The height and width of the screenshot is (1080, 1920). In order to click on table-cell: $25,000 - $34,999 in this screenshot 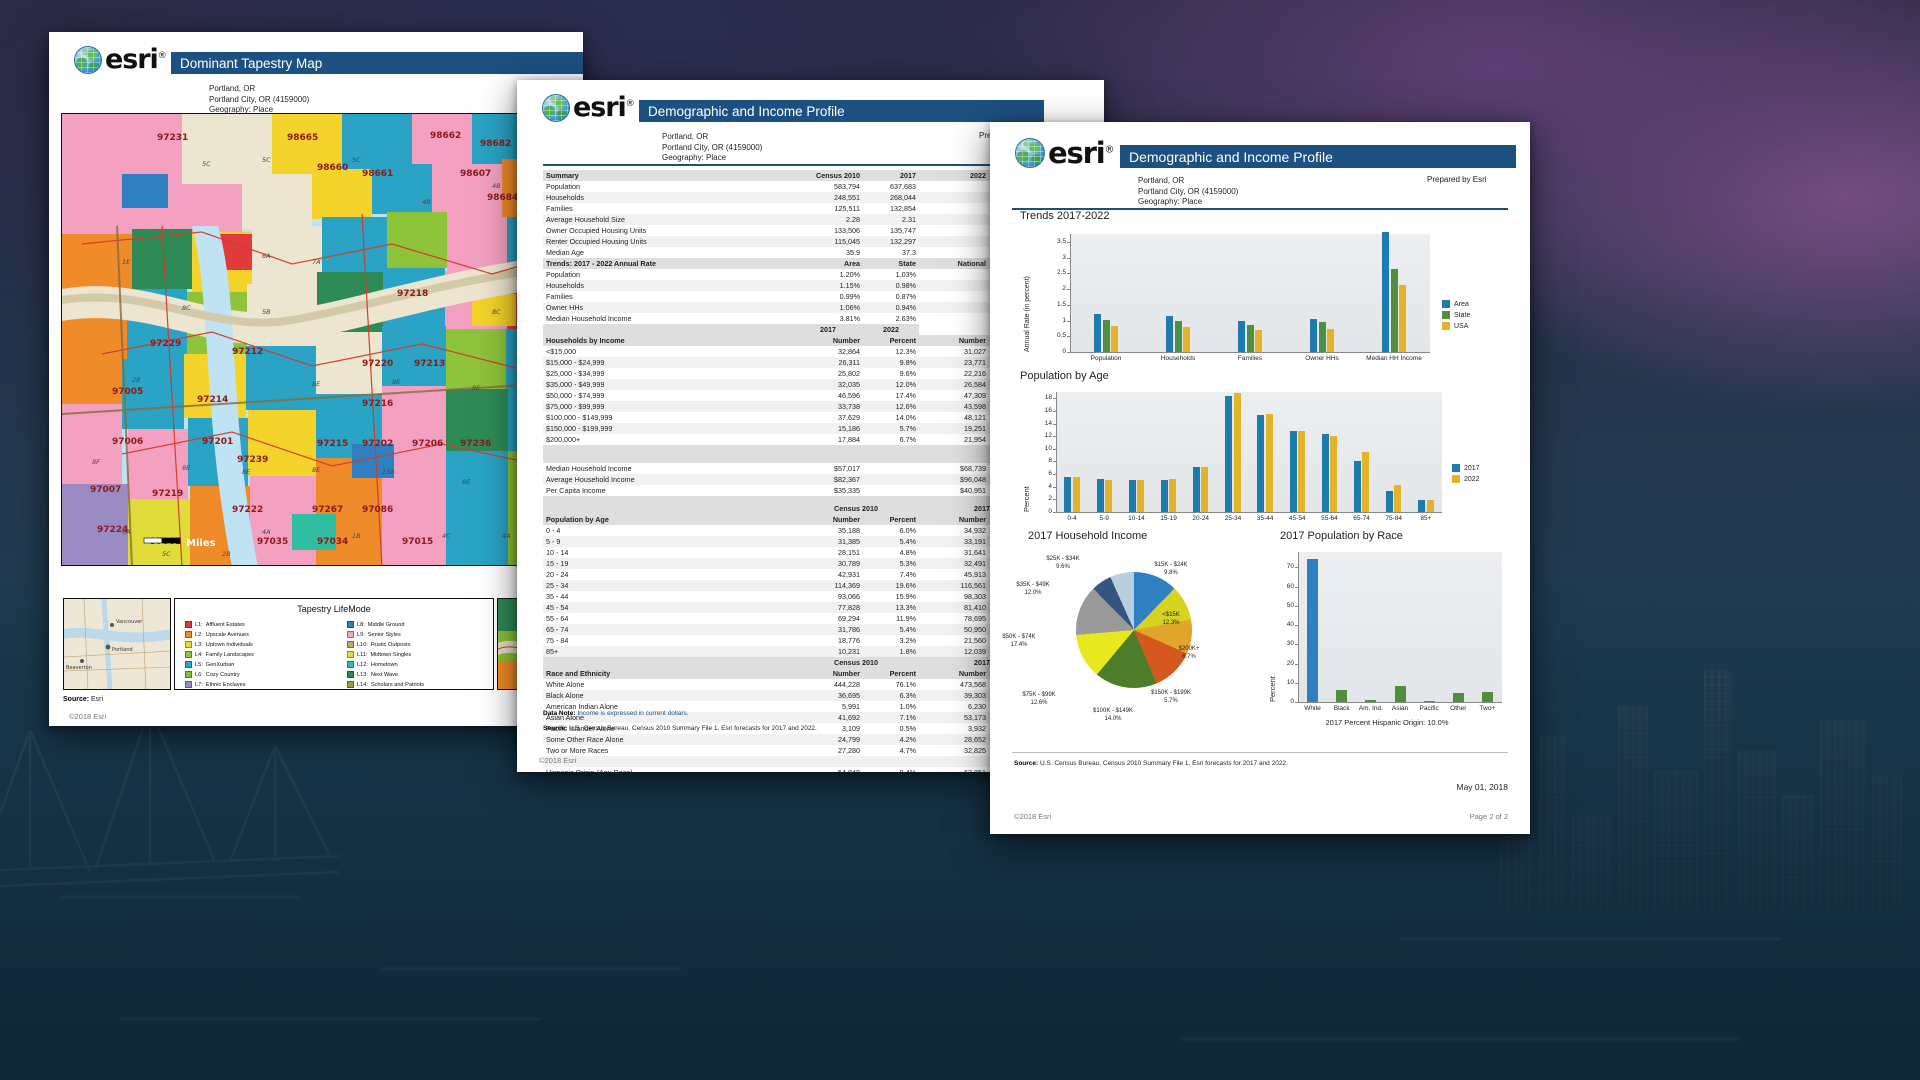, I will do `click(575, 373)`.